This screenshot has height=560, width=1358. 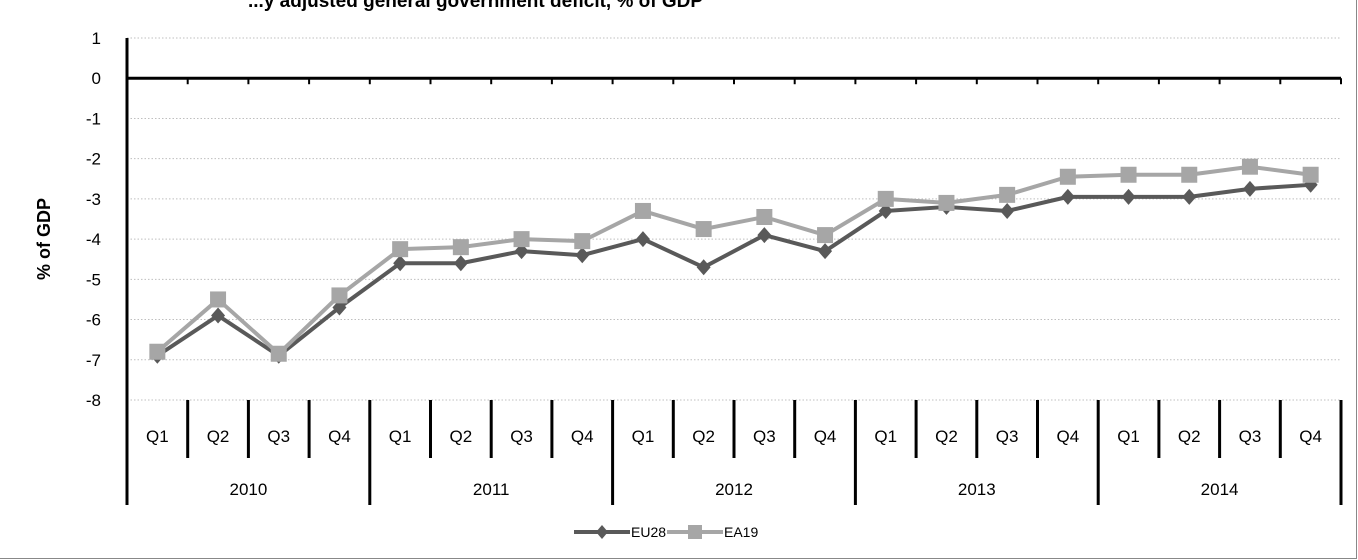 What do you see at coordinates (734, 489) in the screenshot?
I see `year-label: 2012` at bounding box center [734, 489].